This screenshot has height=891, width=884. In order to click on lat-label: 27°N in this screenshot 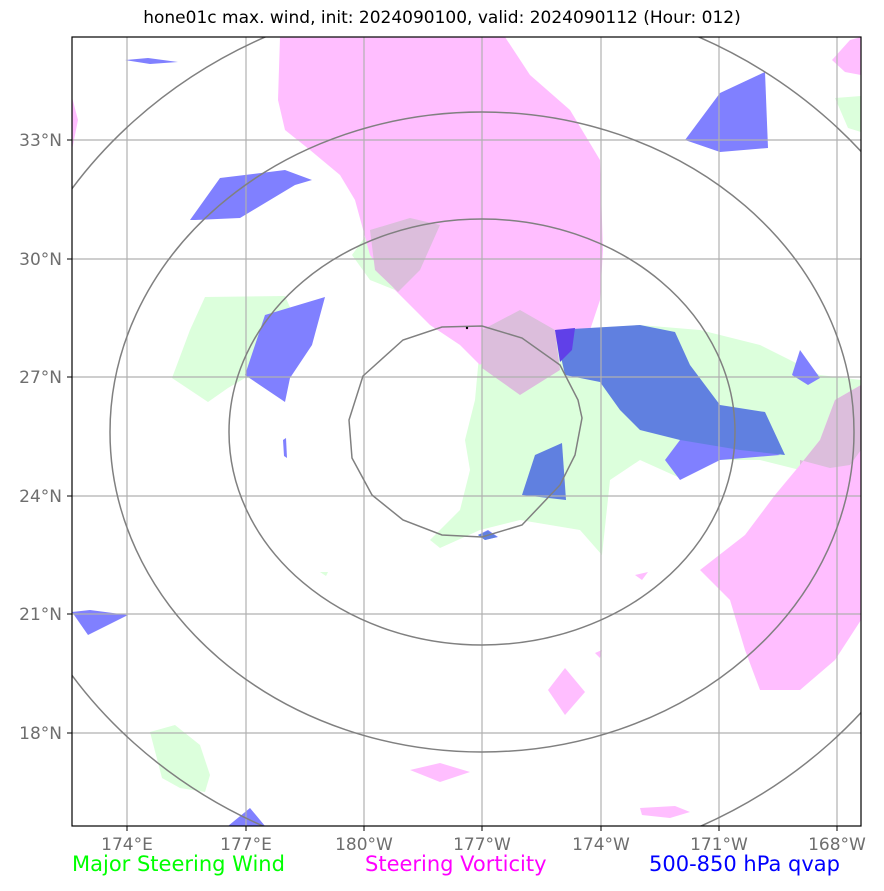, I will do `click(40, 378)`.